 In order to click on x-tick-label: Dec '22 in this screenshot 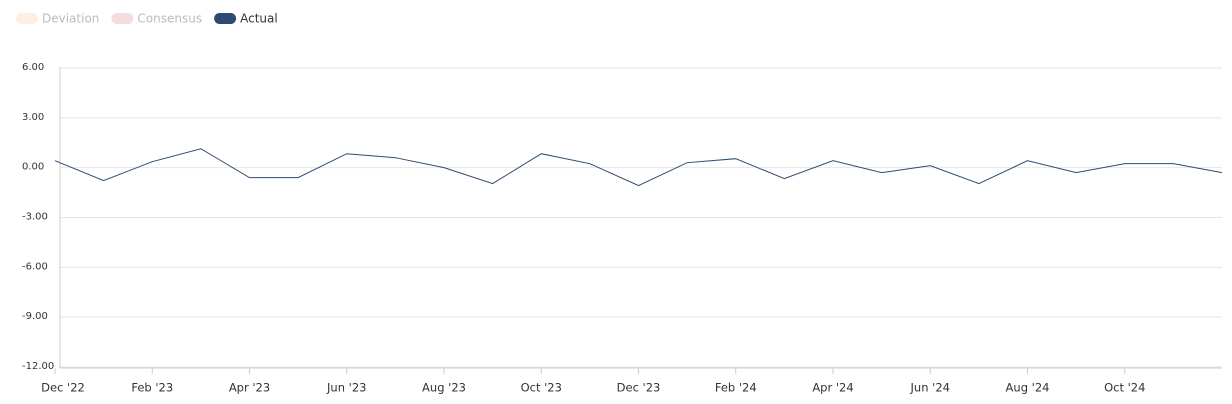, I will do `click(63, 388)`.